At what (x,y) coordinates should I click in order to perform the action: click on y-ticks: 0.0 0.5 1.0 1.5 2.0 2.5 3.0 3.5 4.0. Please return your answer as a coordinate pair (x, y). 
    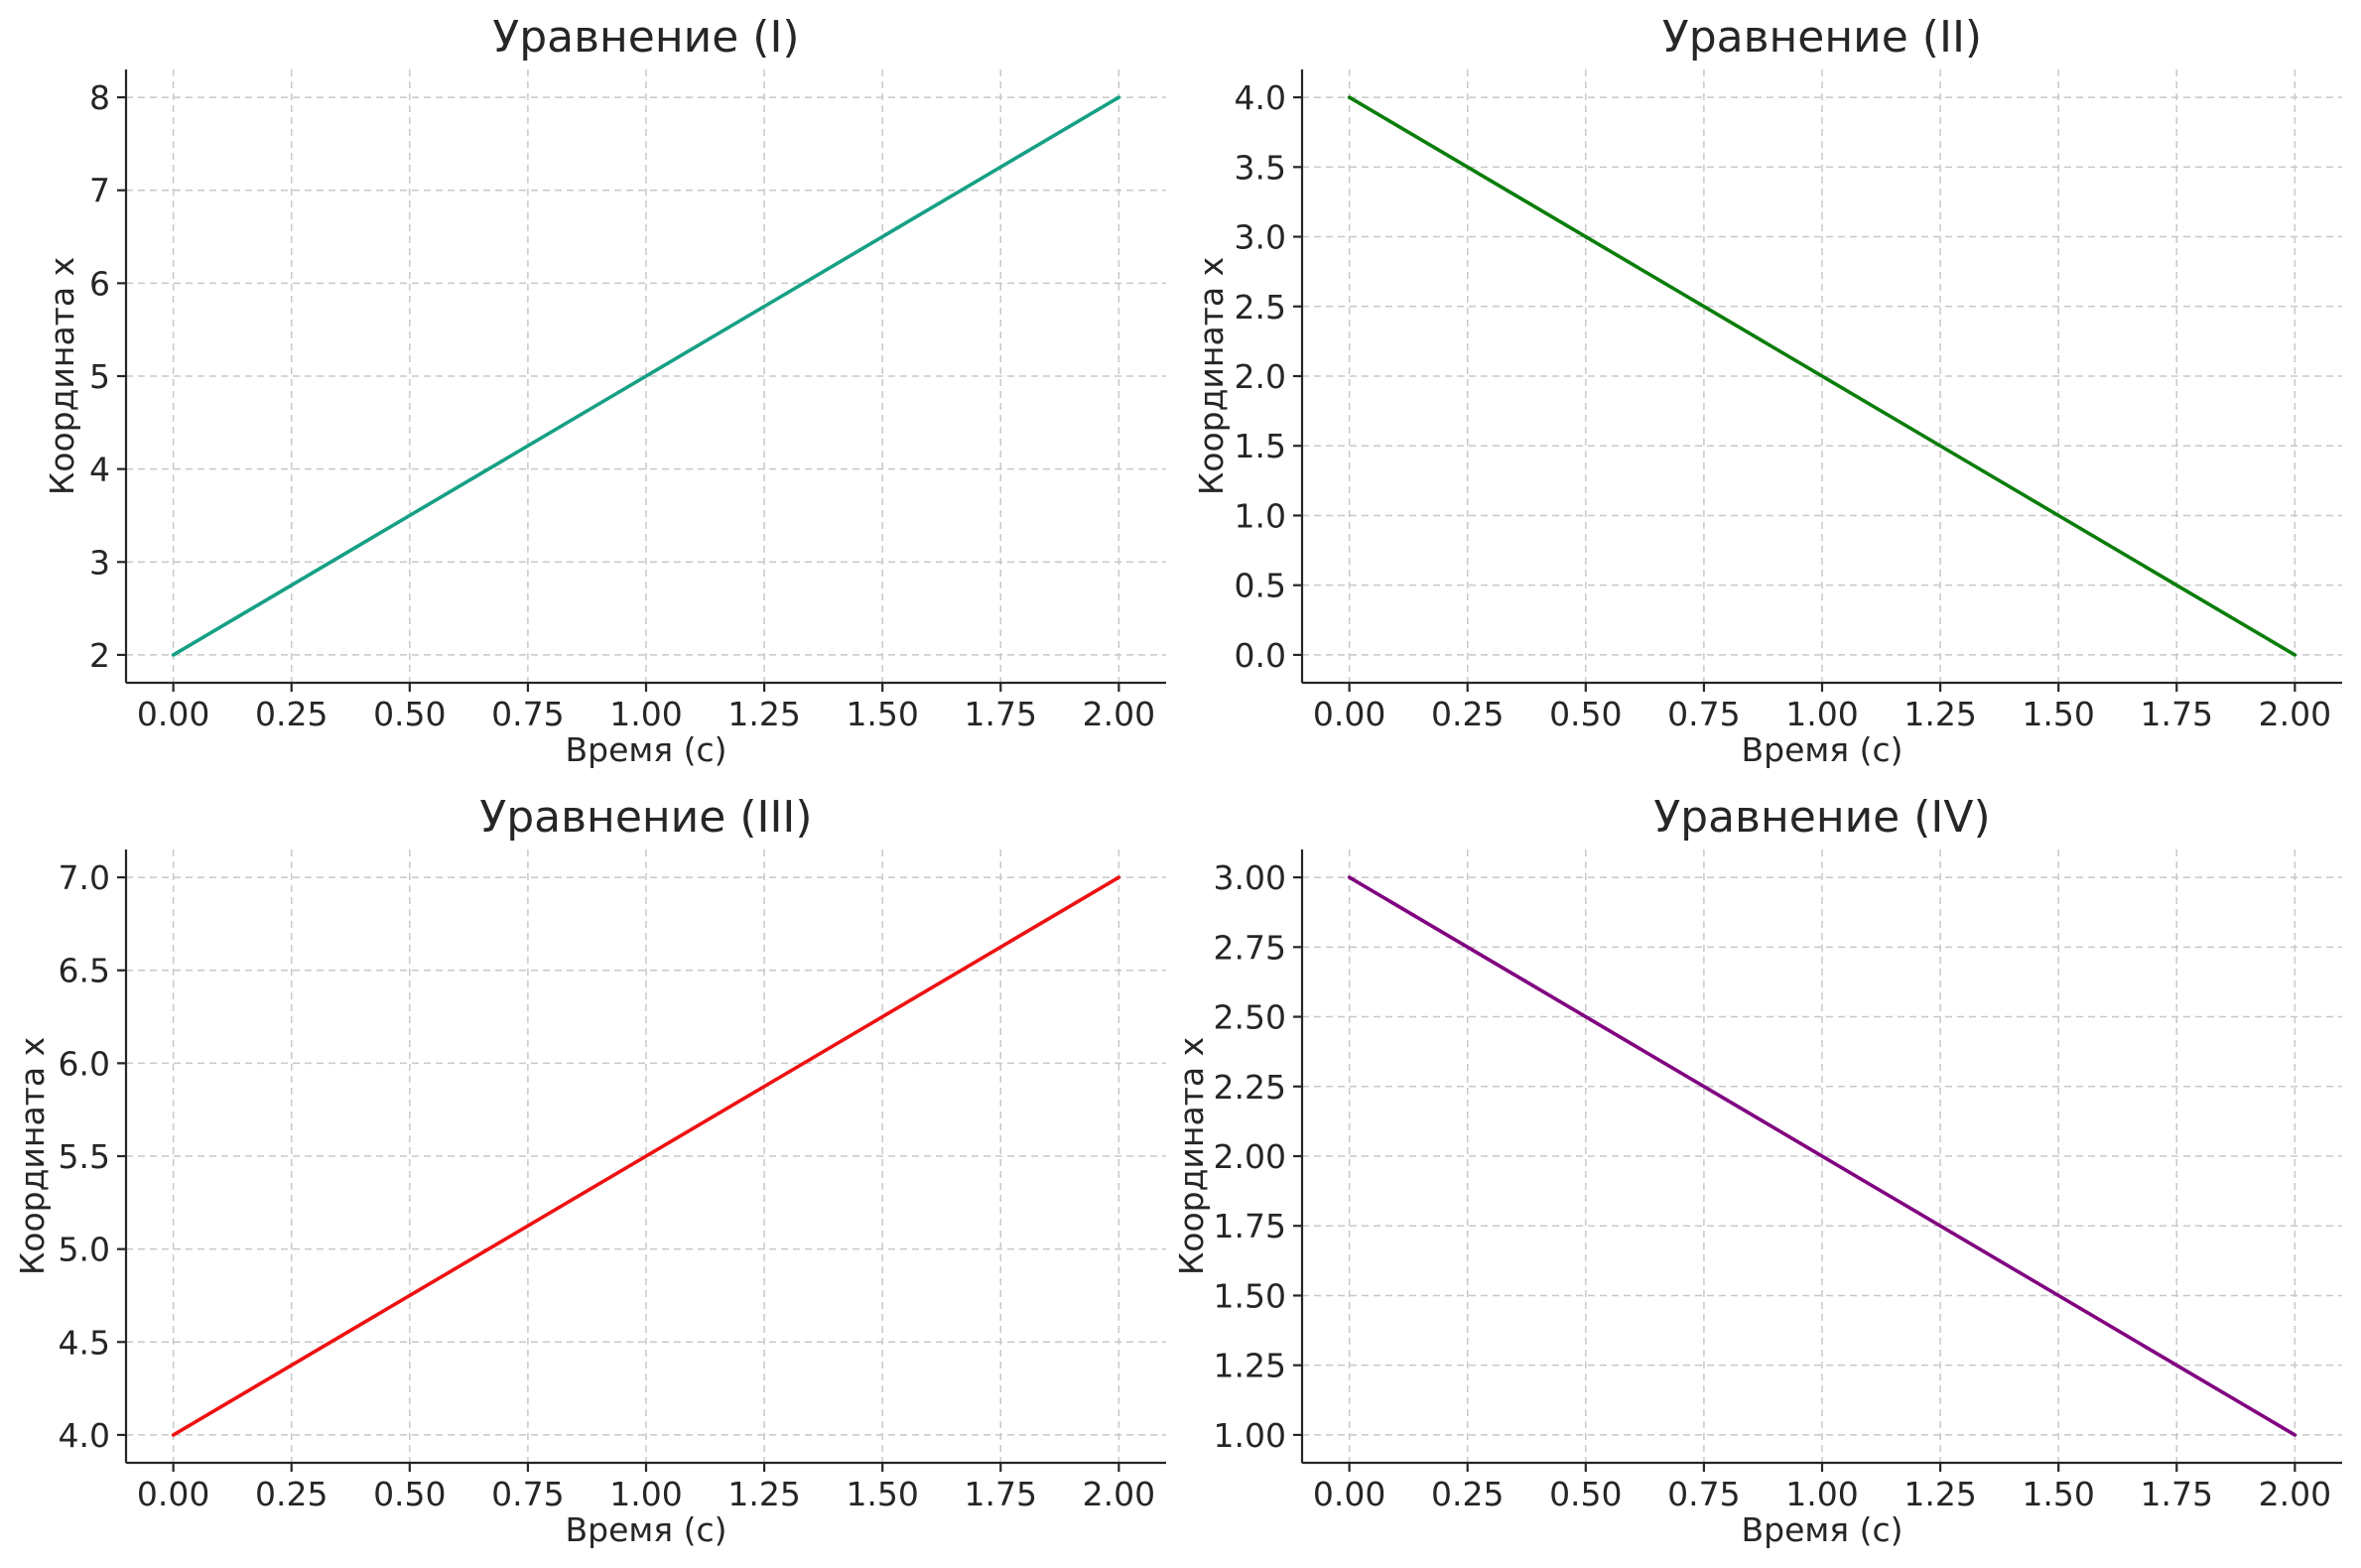
    Looking at the image, I should click on (1268, 376).